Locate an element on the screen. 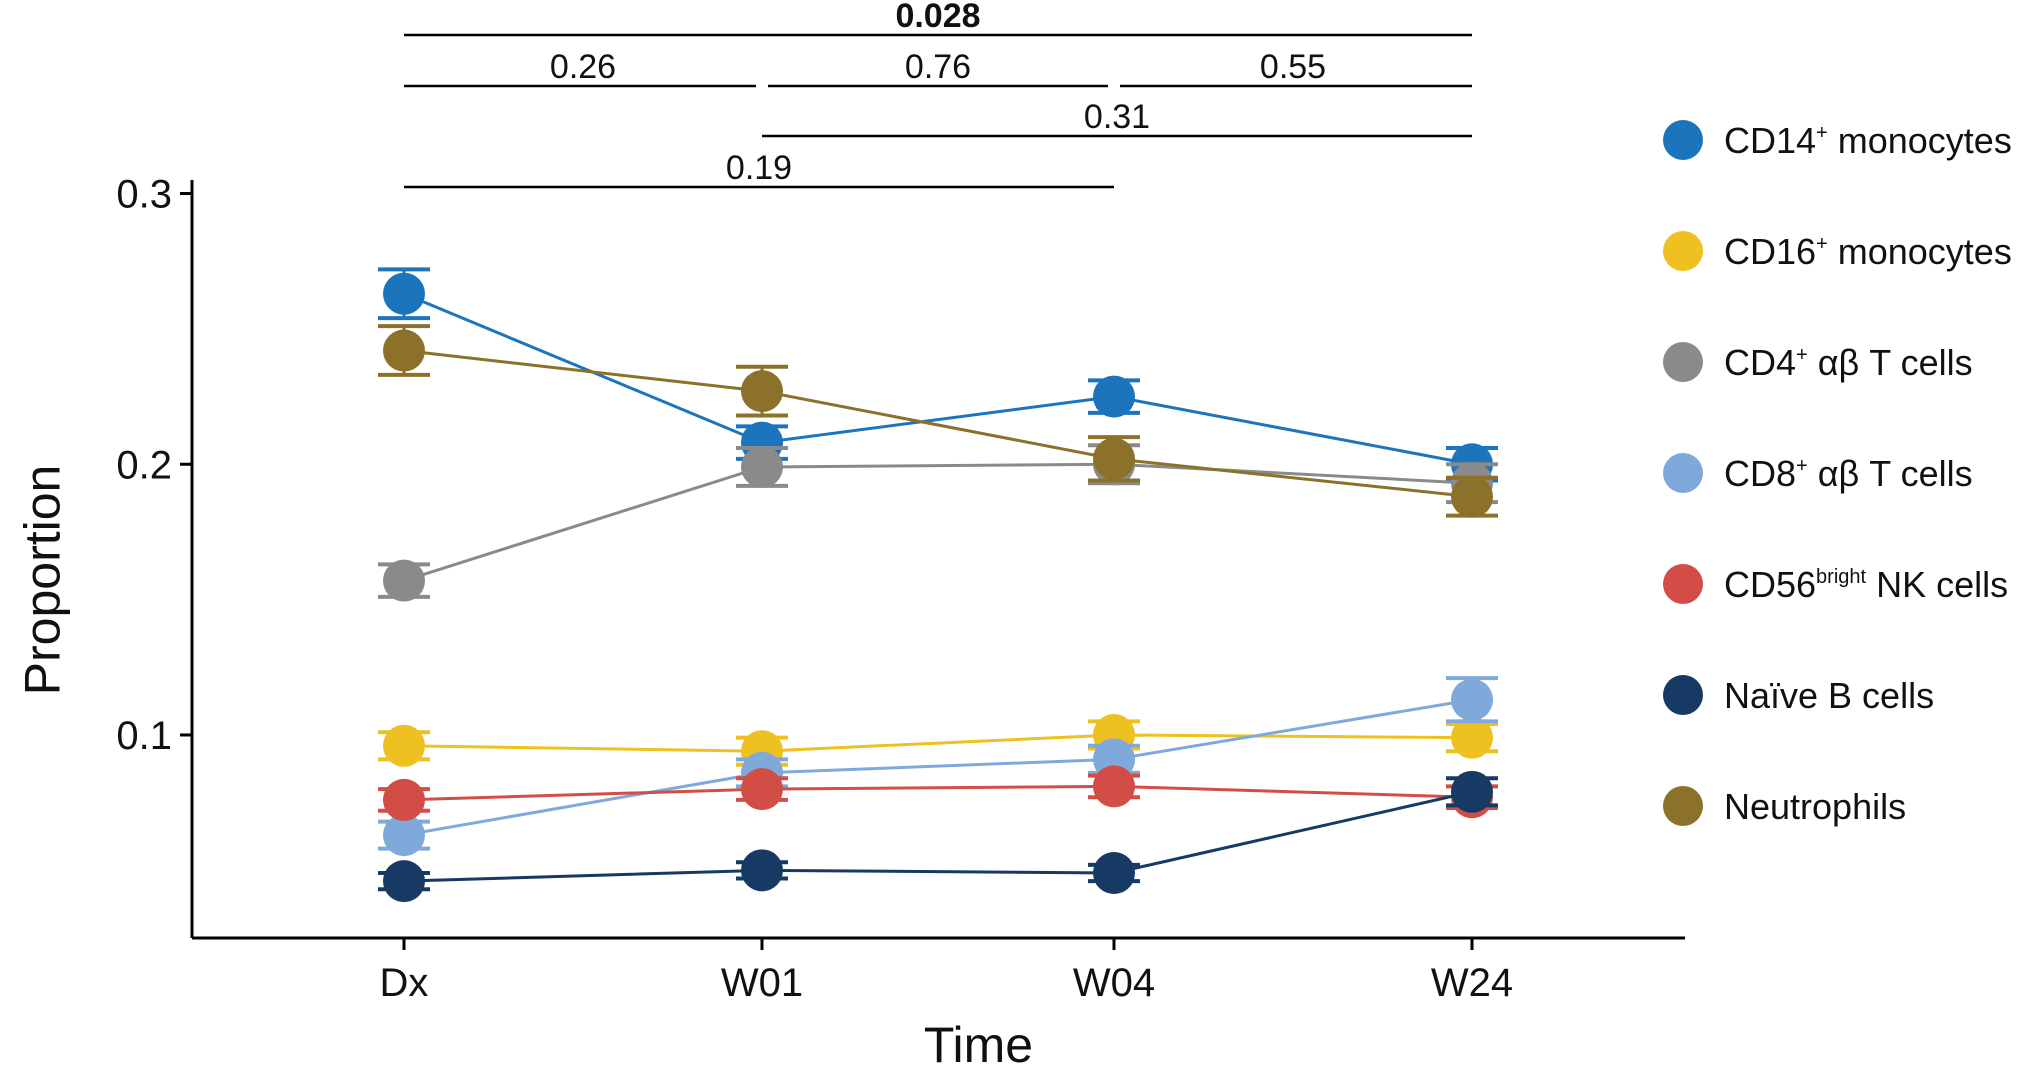  y-tick-label: 0.1 is located at coordinates (144, 736).